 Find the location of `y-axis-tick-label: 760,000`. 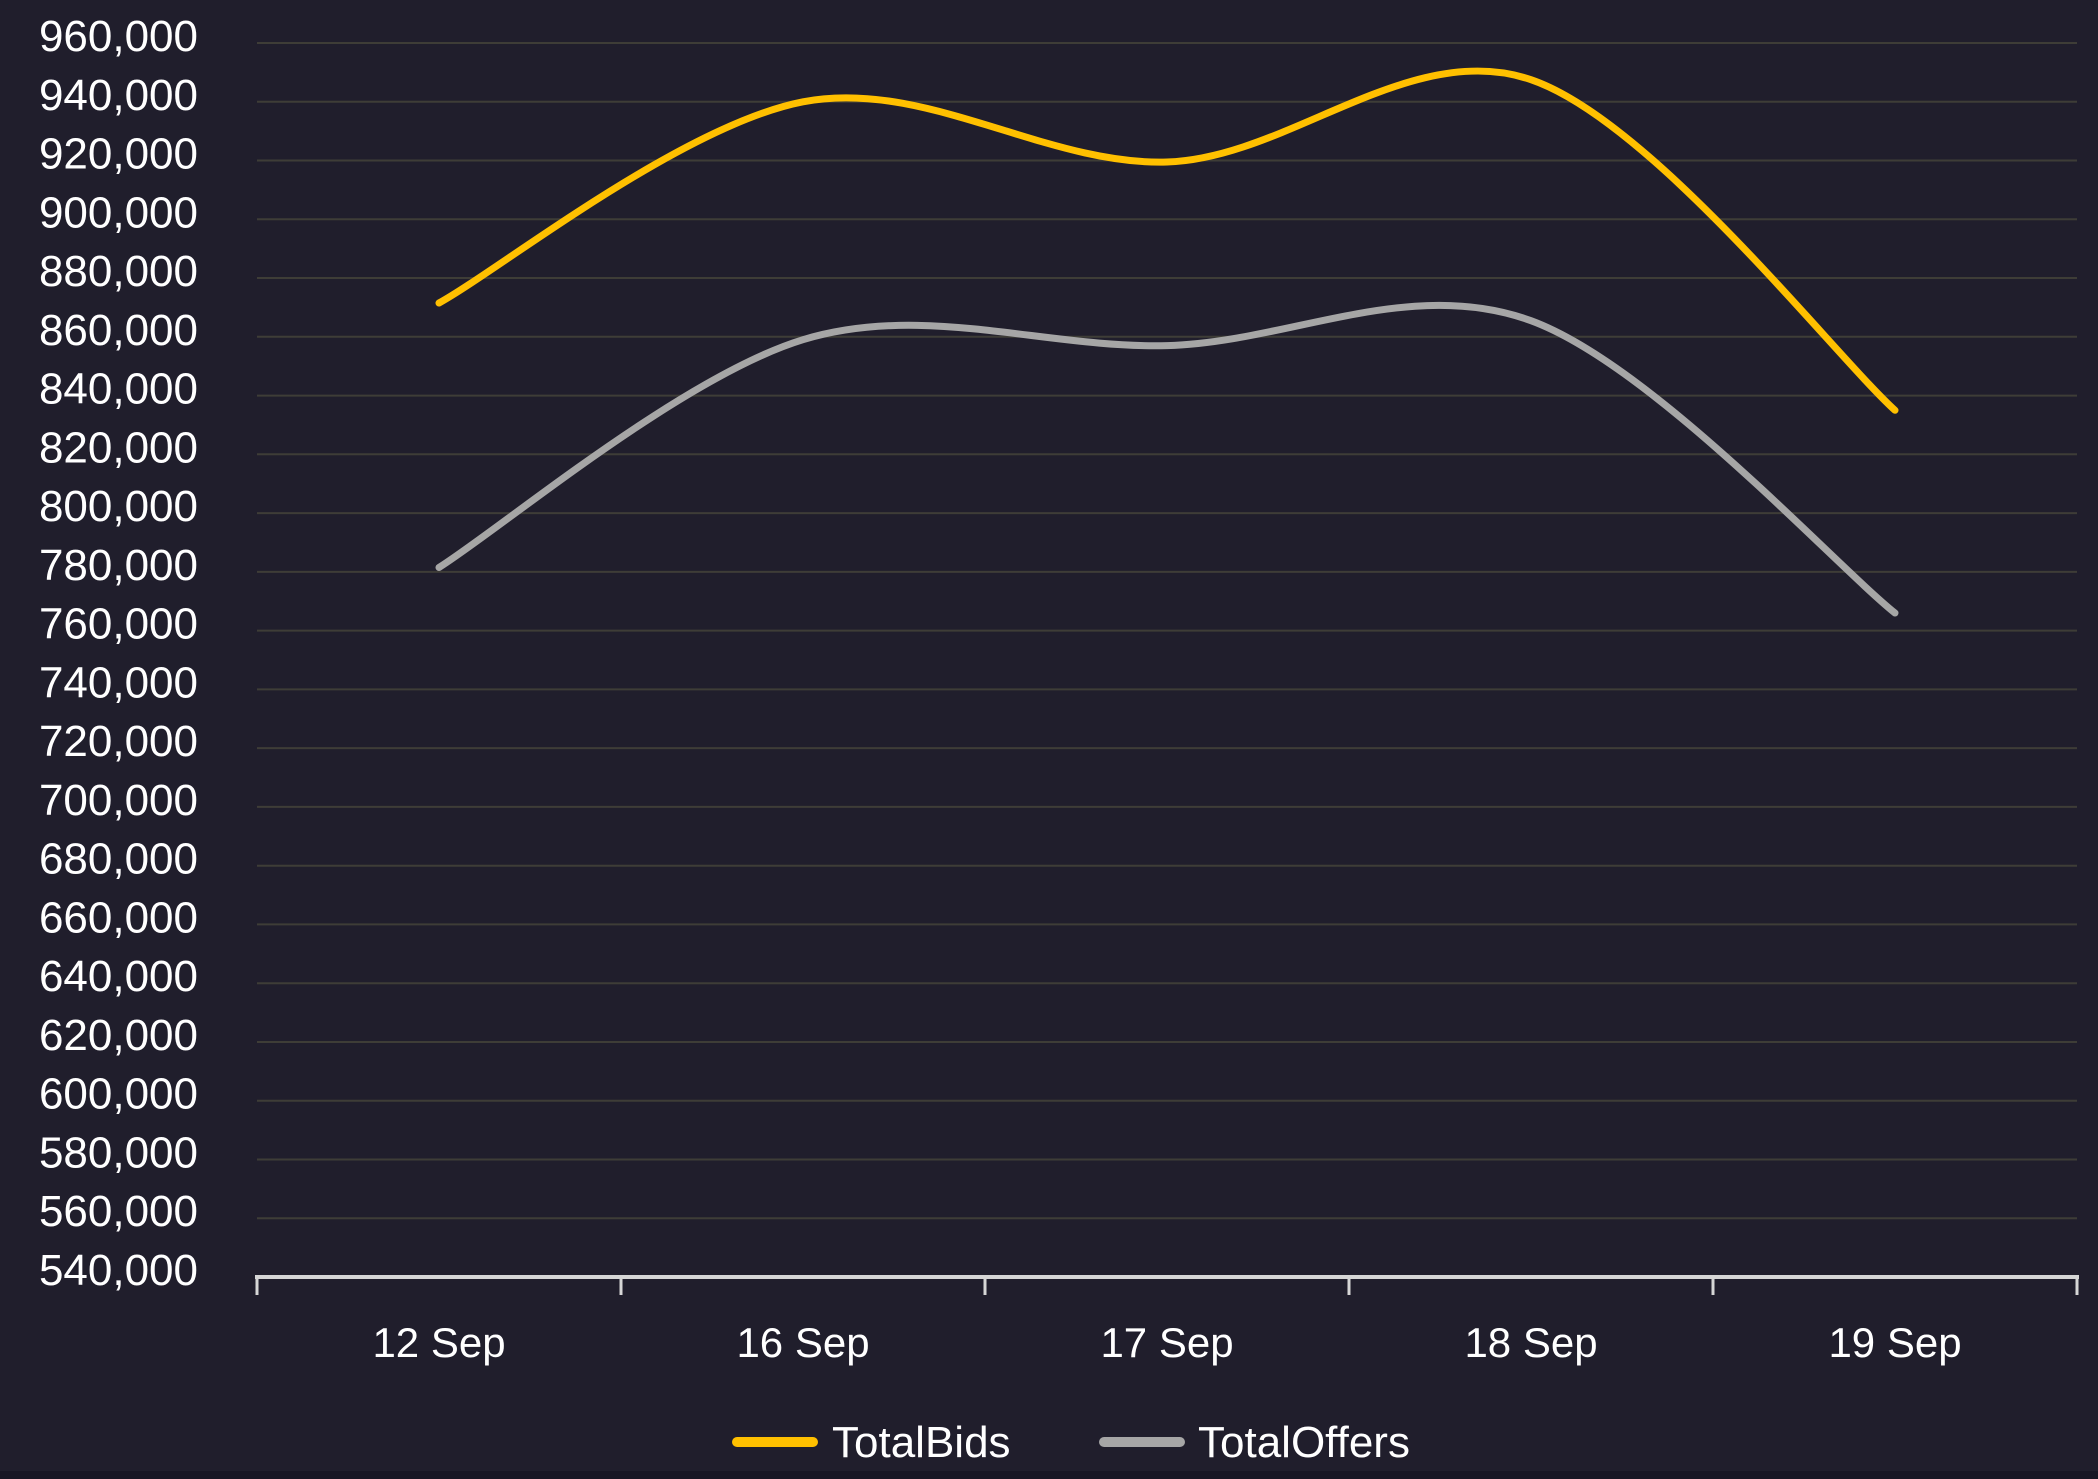

y-axis-tick-label: 760,000 is located at coordinates (118, 624).